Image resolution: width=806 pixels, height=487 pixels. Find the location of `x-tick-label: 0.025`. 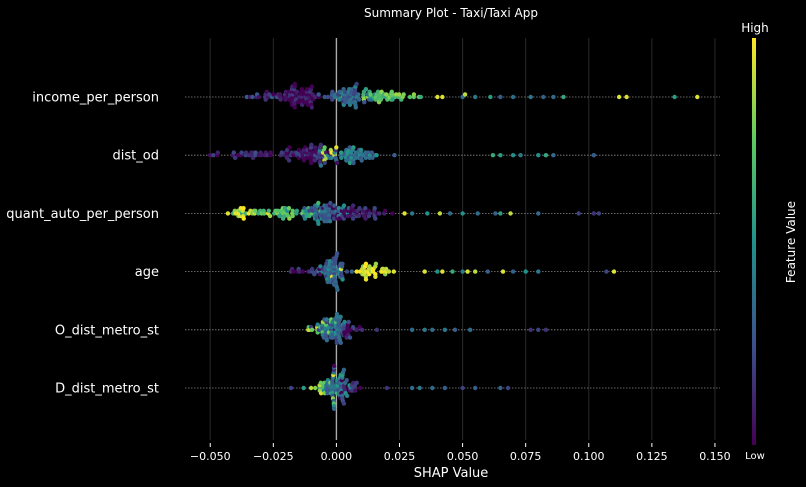

x-tick-label: 0.025 is located at coordinates (400, 456).